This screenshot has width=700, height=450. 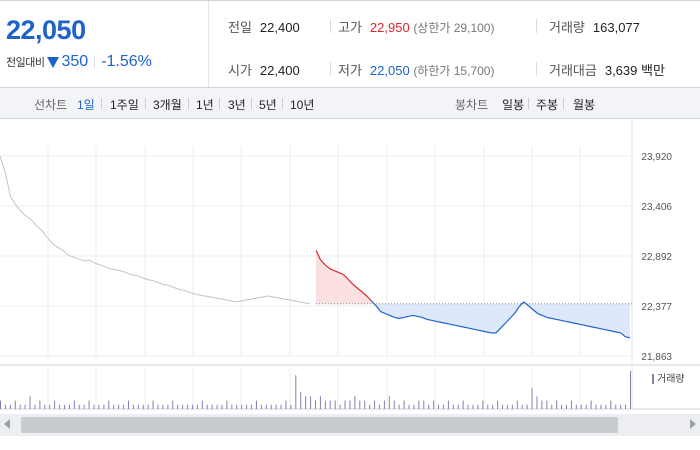 What do you see at coordinates (237, 105) in the screenshot?
I see `tab-3-years: 3년` at bounding box center [237, 105].